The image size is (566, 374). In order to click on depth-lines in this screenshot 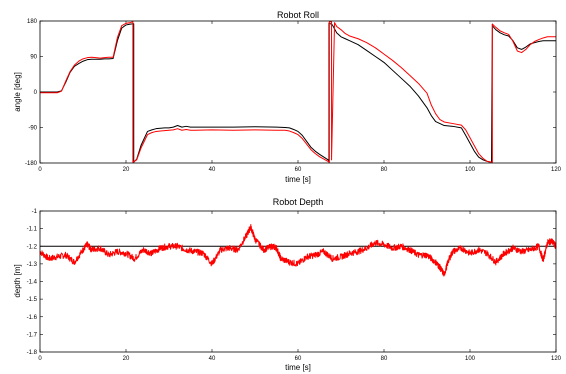, I will do `click(298, 250)`.